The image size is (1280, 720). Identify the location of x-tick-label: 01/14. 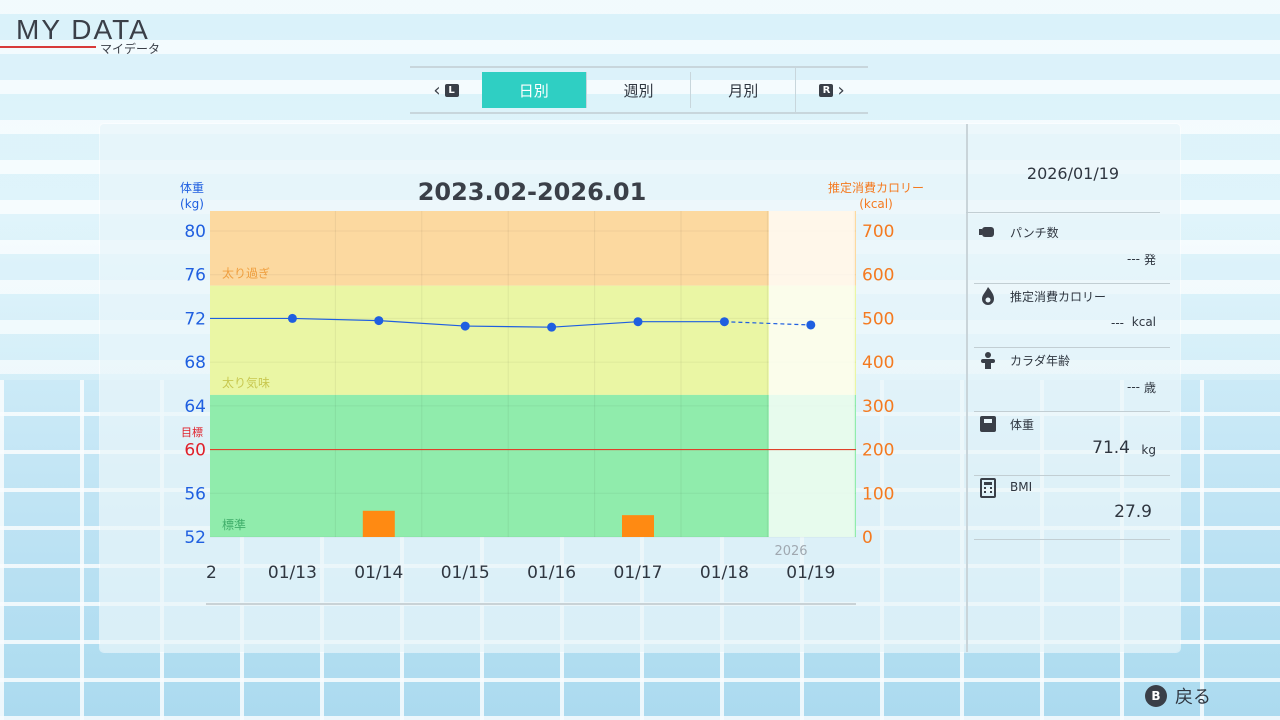
(378, 573).